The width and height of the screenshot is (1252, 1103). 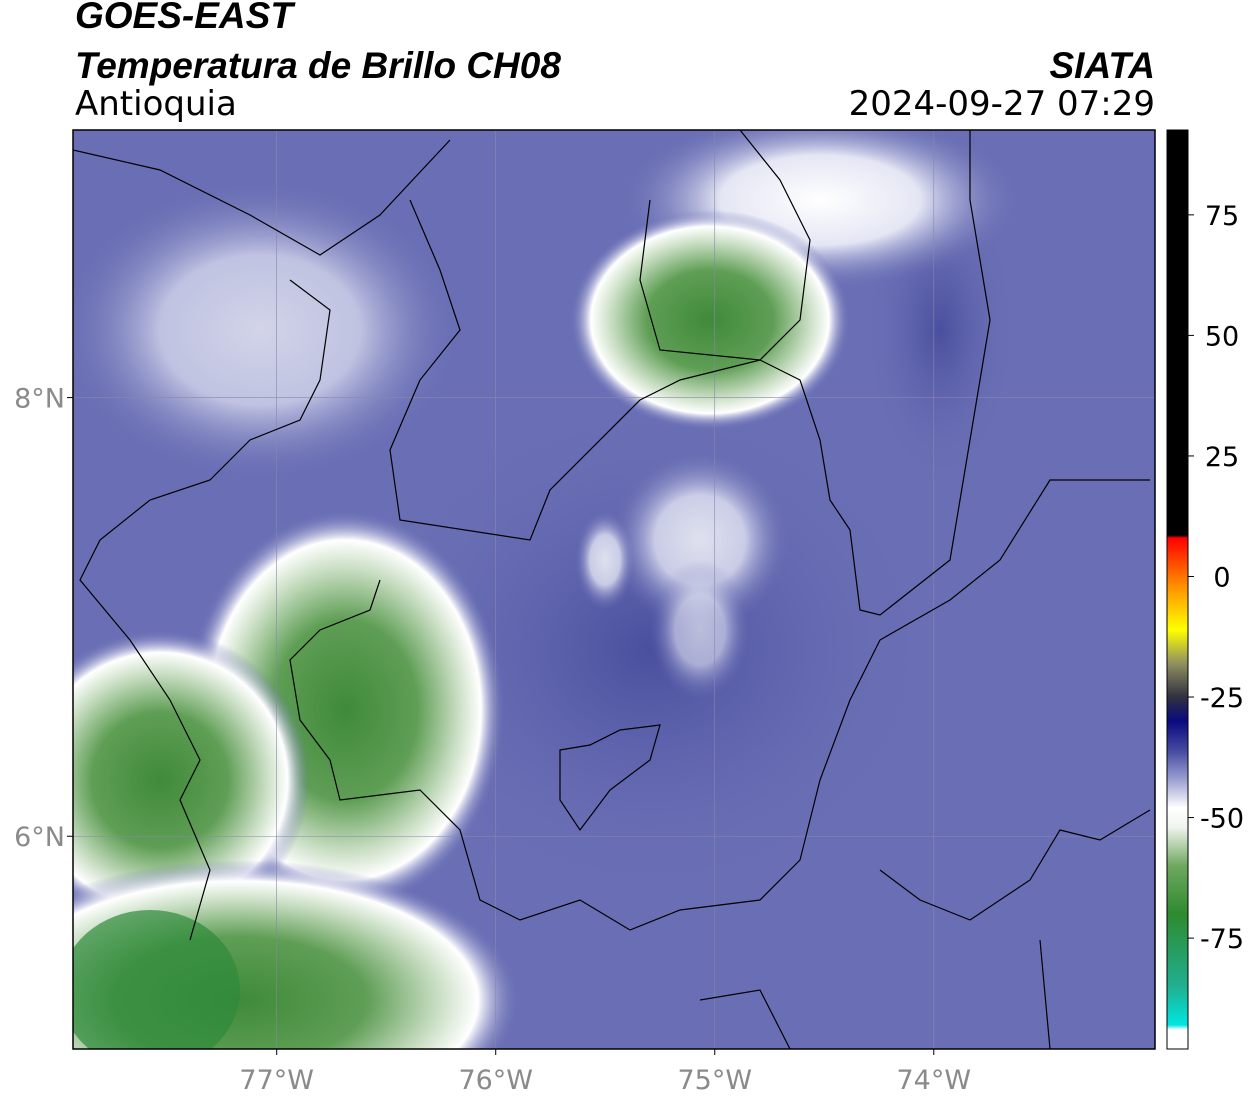 What do you see at coordinates (185, 18) in the screenshot?
I see `title: GOES-EAST` at bounding box center [185, 18].